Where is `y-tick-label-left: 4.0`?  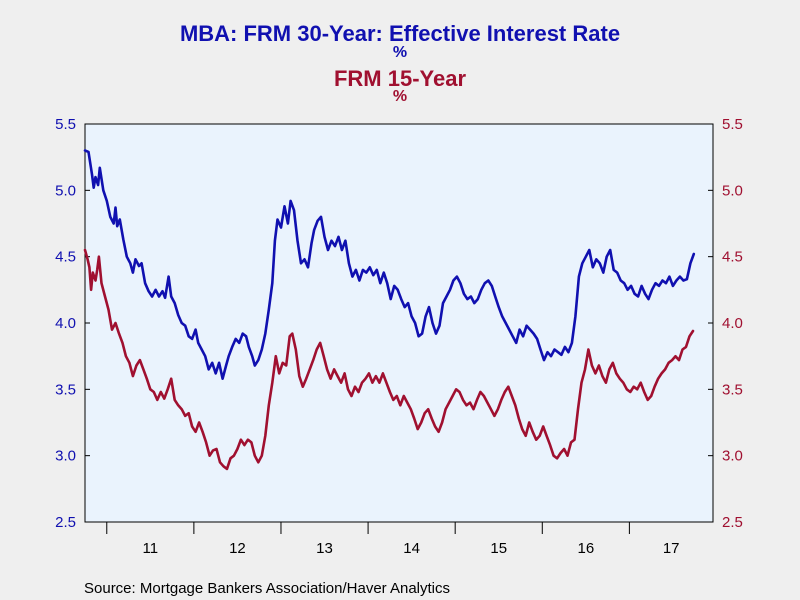
y-tick-label-left: 4.0 is located at coordinates (65, 323).